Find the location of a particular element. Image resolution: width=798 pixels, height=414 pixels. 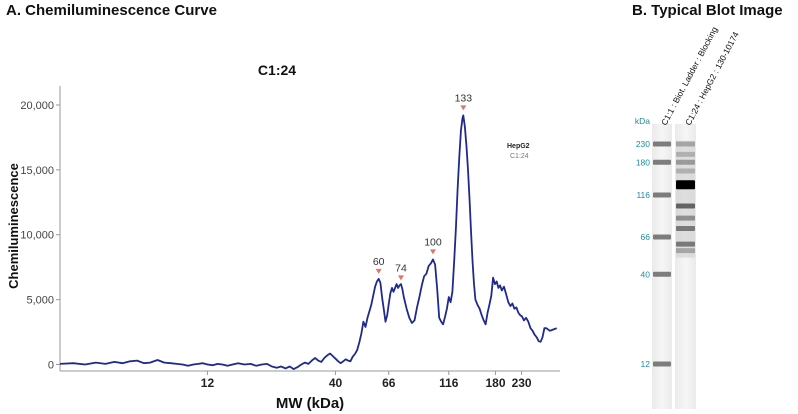

x-tick-label: 230 is located at coordinates (522, 383).